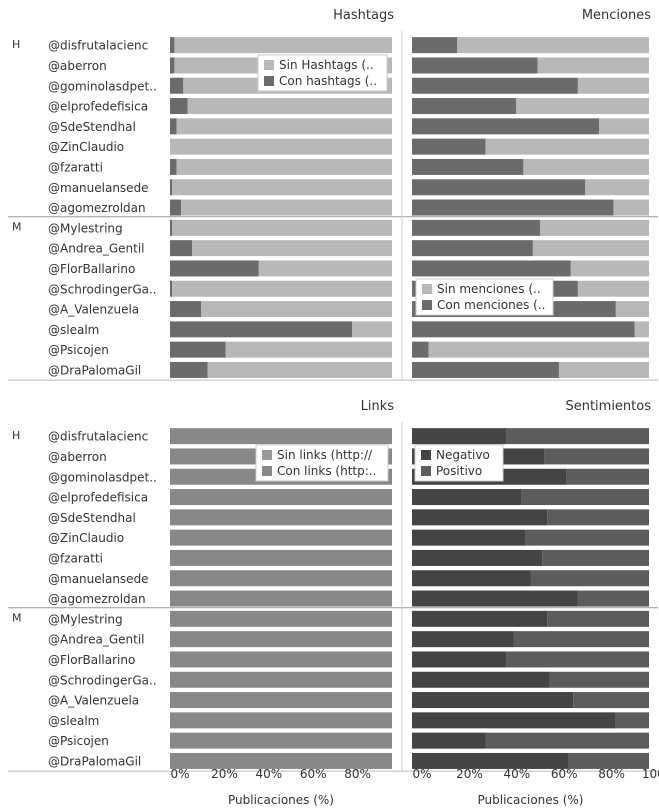 The image size is (659, 810). Describe the element at coordinates (322, 73) in the screenshot. I see `legend-hashtags-box` at that location.